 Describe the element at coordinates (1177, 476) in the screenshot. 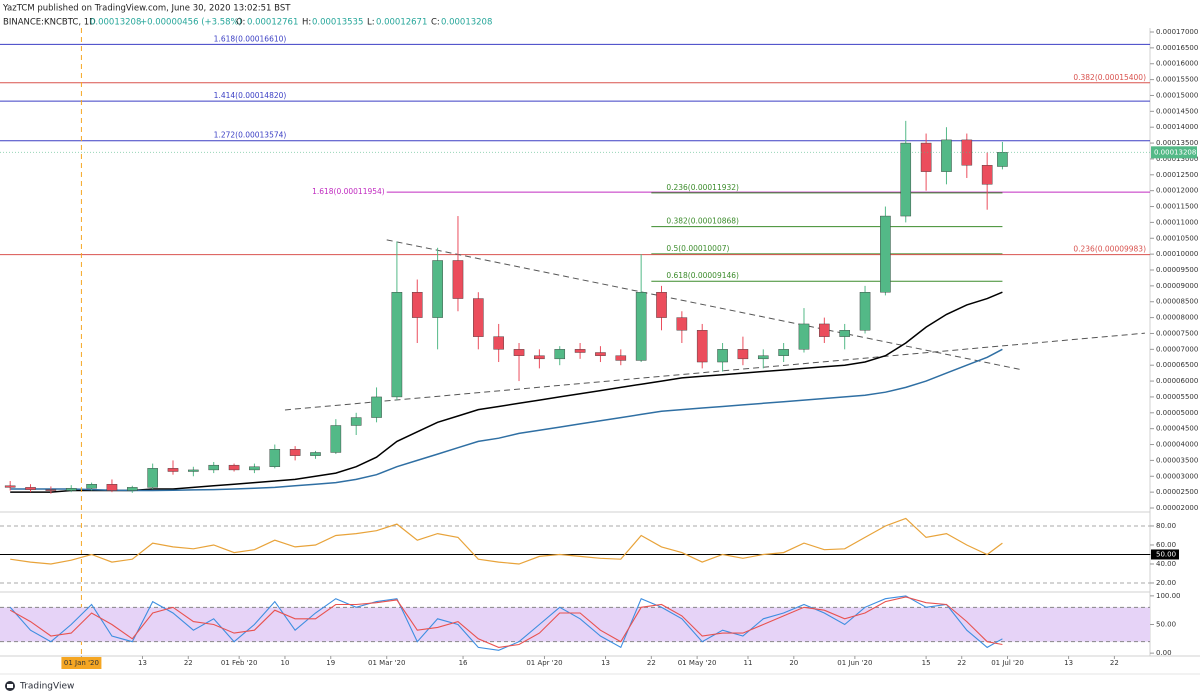

I see `y-tick-label: 0.00003000` at that location.